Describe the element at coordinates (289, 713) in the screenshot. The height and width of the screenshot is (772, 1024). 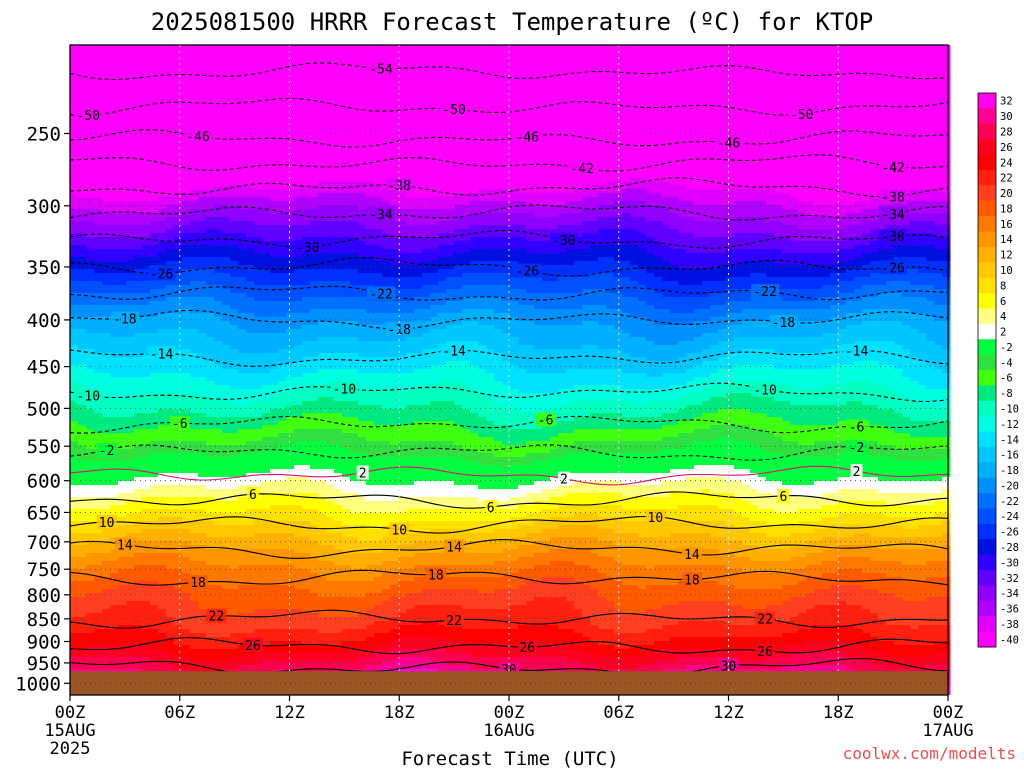
I see `x-tick-label: 12Z` at that location.